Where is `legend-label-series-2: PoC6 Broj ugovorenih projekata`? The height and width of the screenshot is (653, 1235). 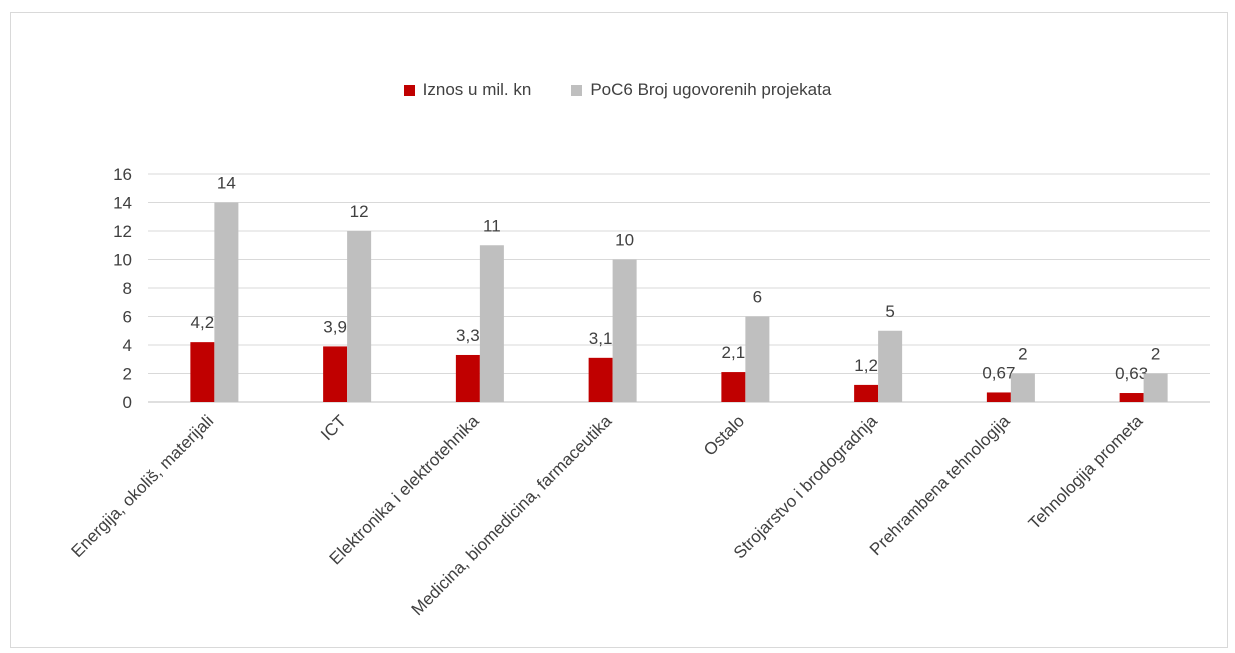 legend-label-series-2: PoC6 Broj ugovorenih projekata is located at coordinates (711, 89).